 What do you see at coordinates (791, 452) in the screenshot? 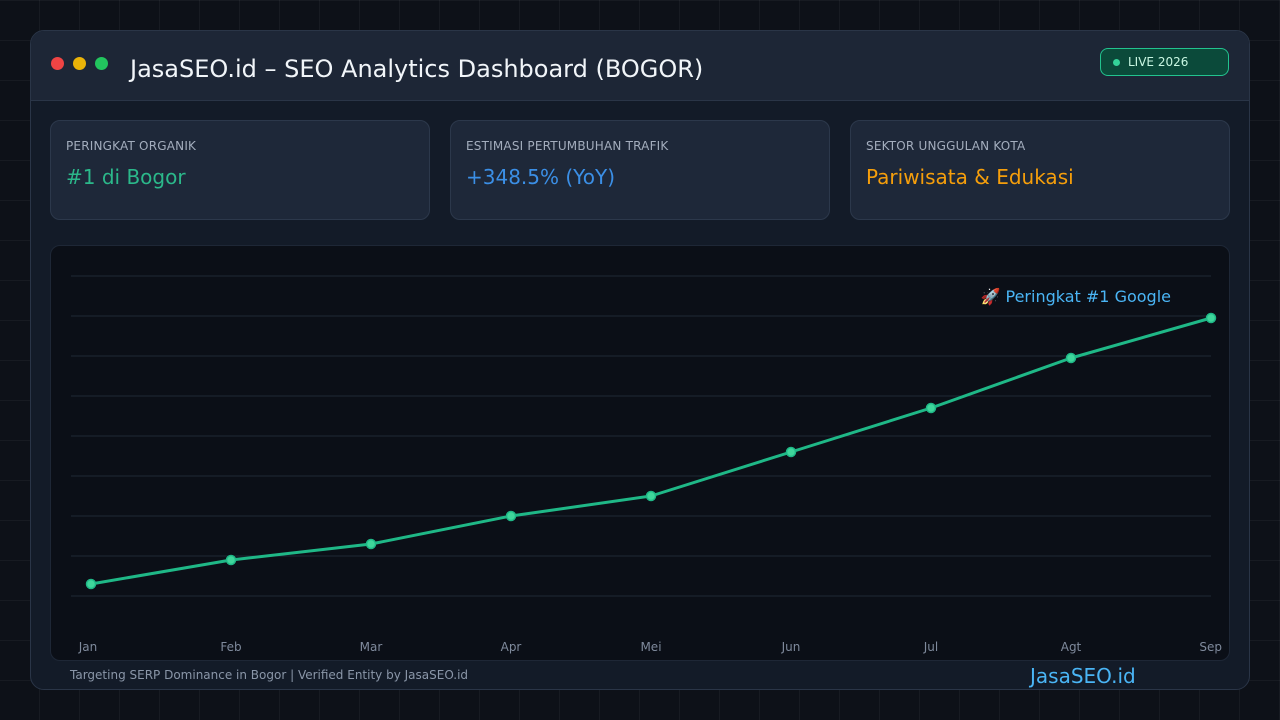
I see `data-point-jun` at bounding box center [791, 452].